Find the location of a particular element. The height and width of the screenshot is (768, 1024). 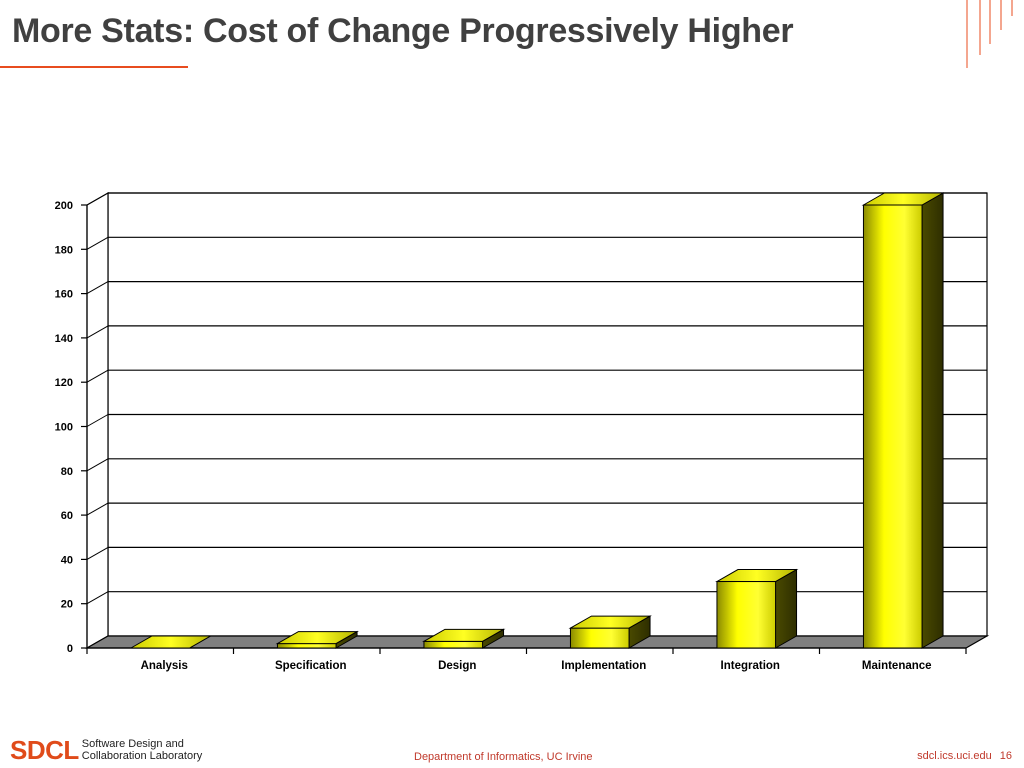

bar-implementation is located at coordinates (610, 632).